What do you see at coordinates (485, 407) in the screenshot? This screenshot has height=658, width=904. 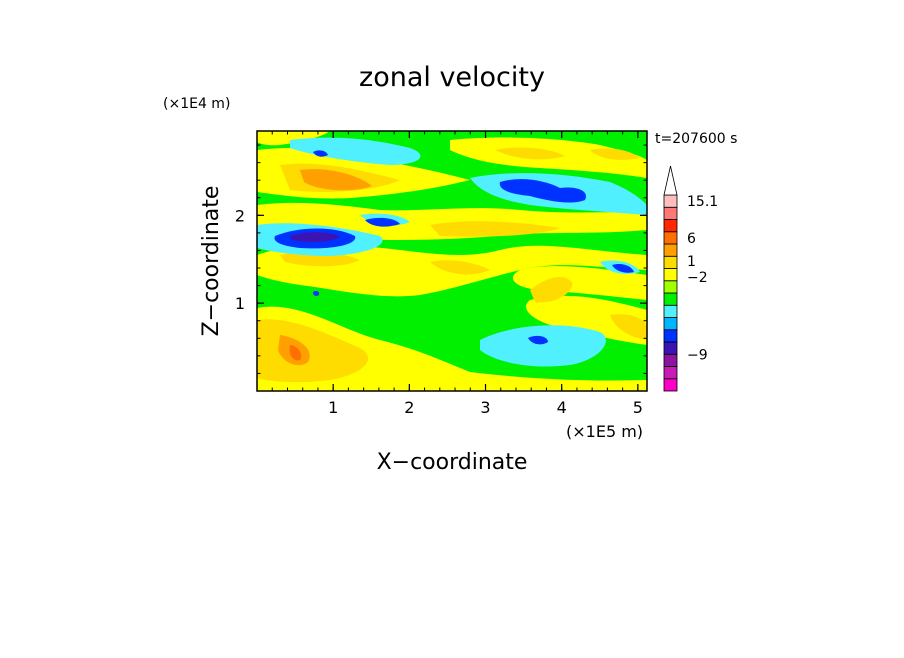 I see `x-tick-label: 3` at bounding box center [485, 407].